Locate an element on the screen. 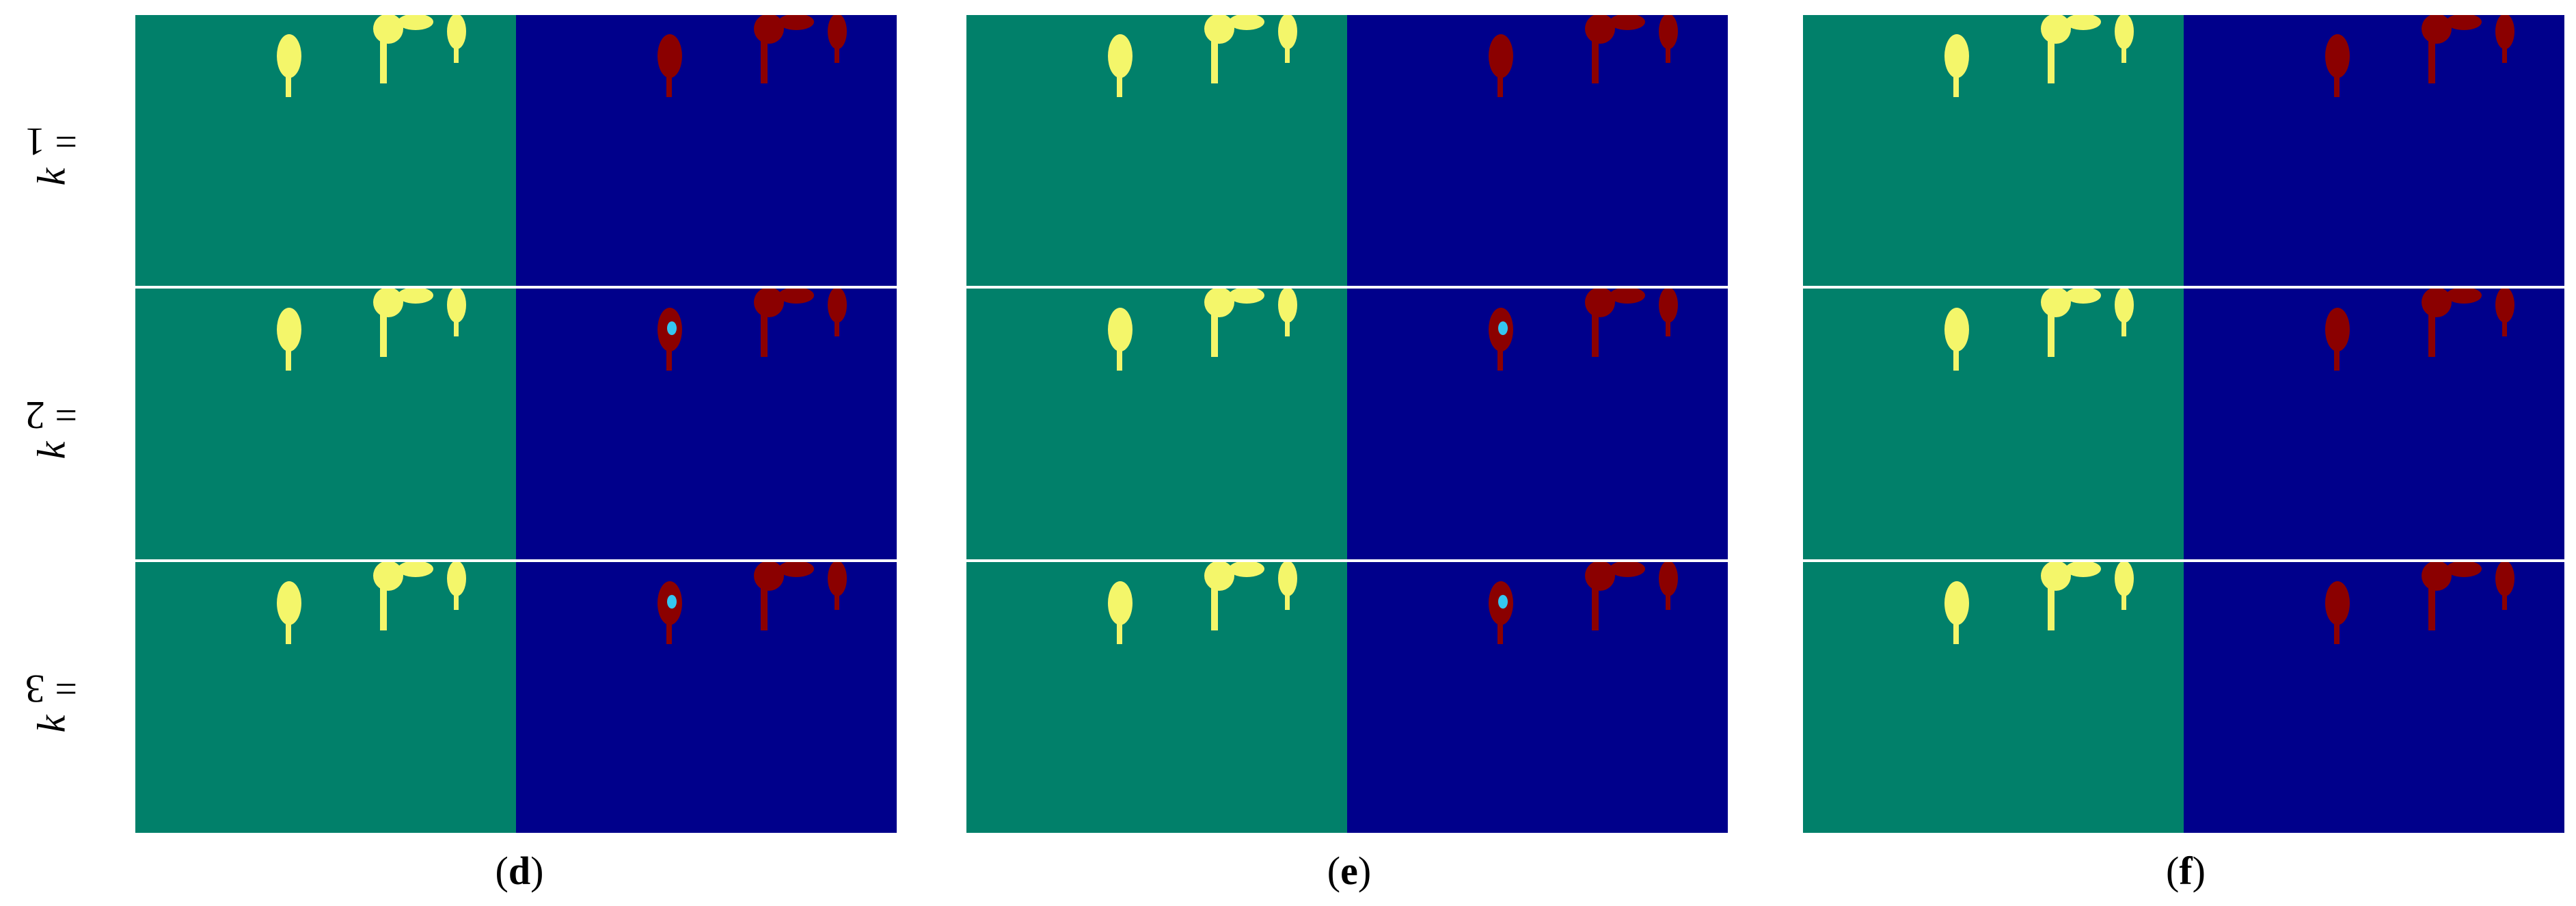 The image size is (2576, 906). panel-d-row-3-right-image is located at coordinates (707, 698).